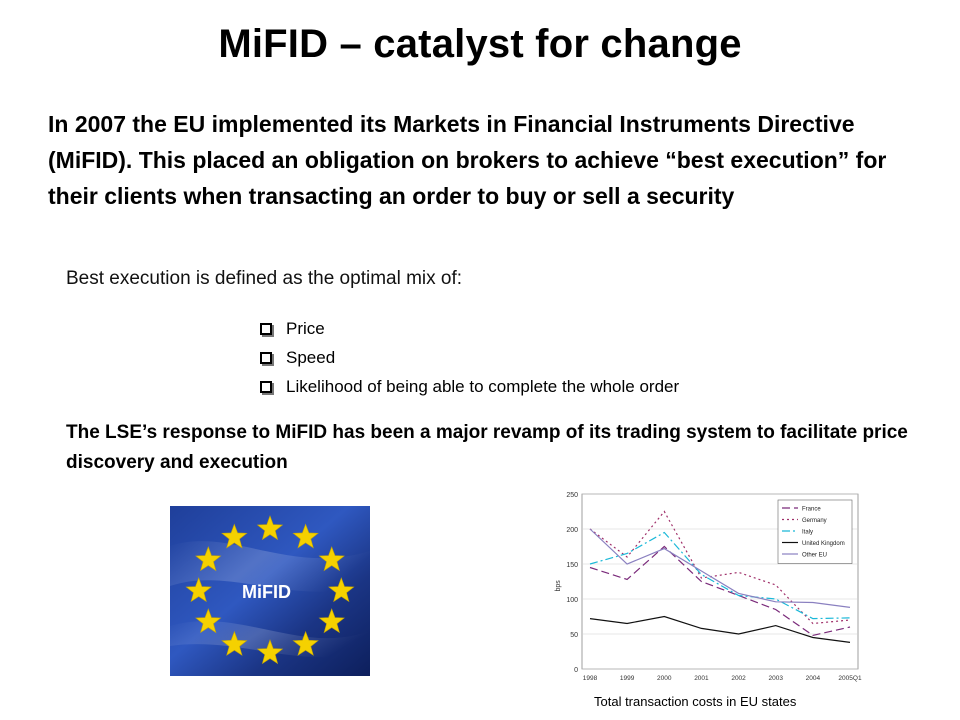 The height and width of the screenshot is (720, 960). Describe the element at coordinates (775, 678) in the screenshot. I see `x-tick-label: 2003` at that location.